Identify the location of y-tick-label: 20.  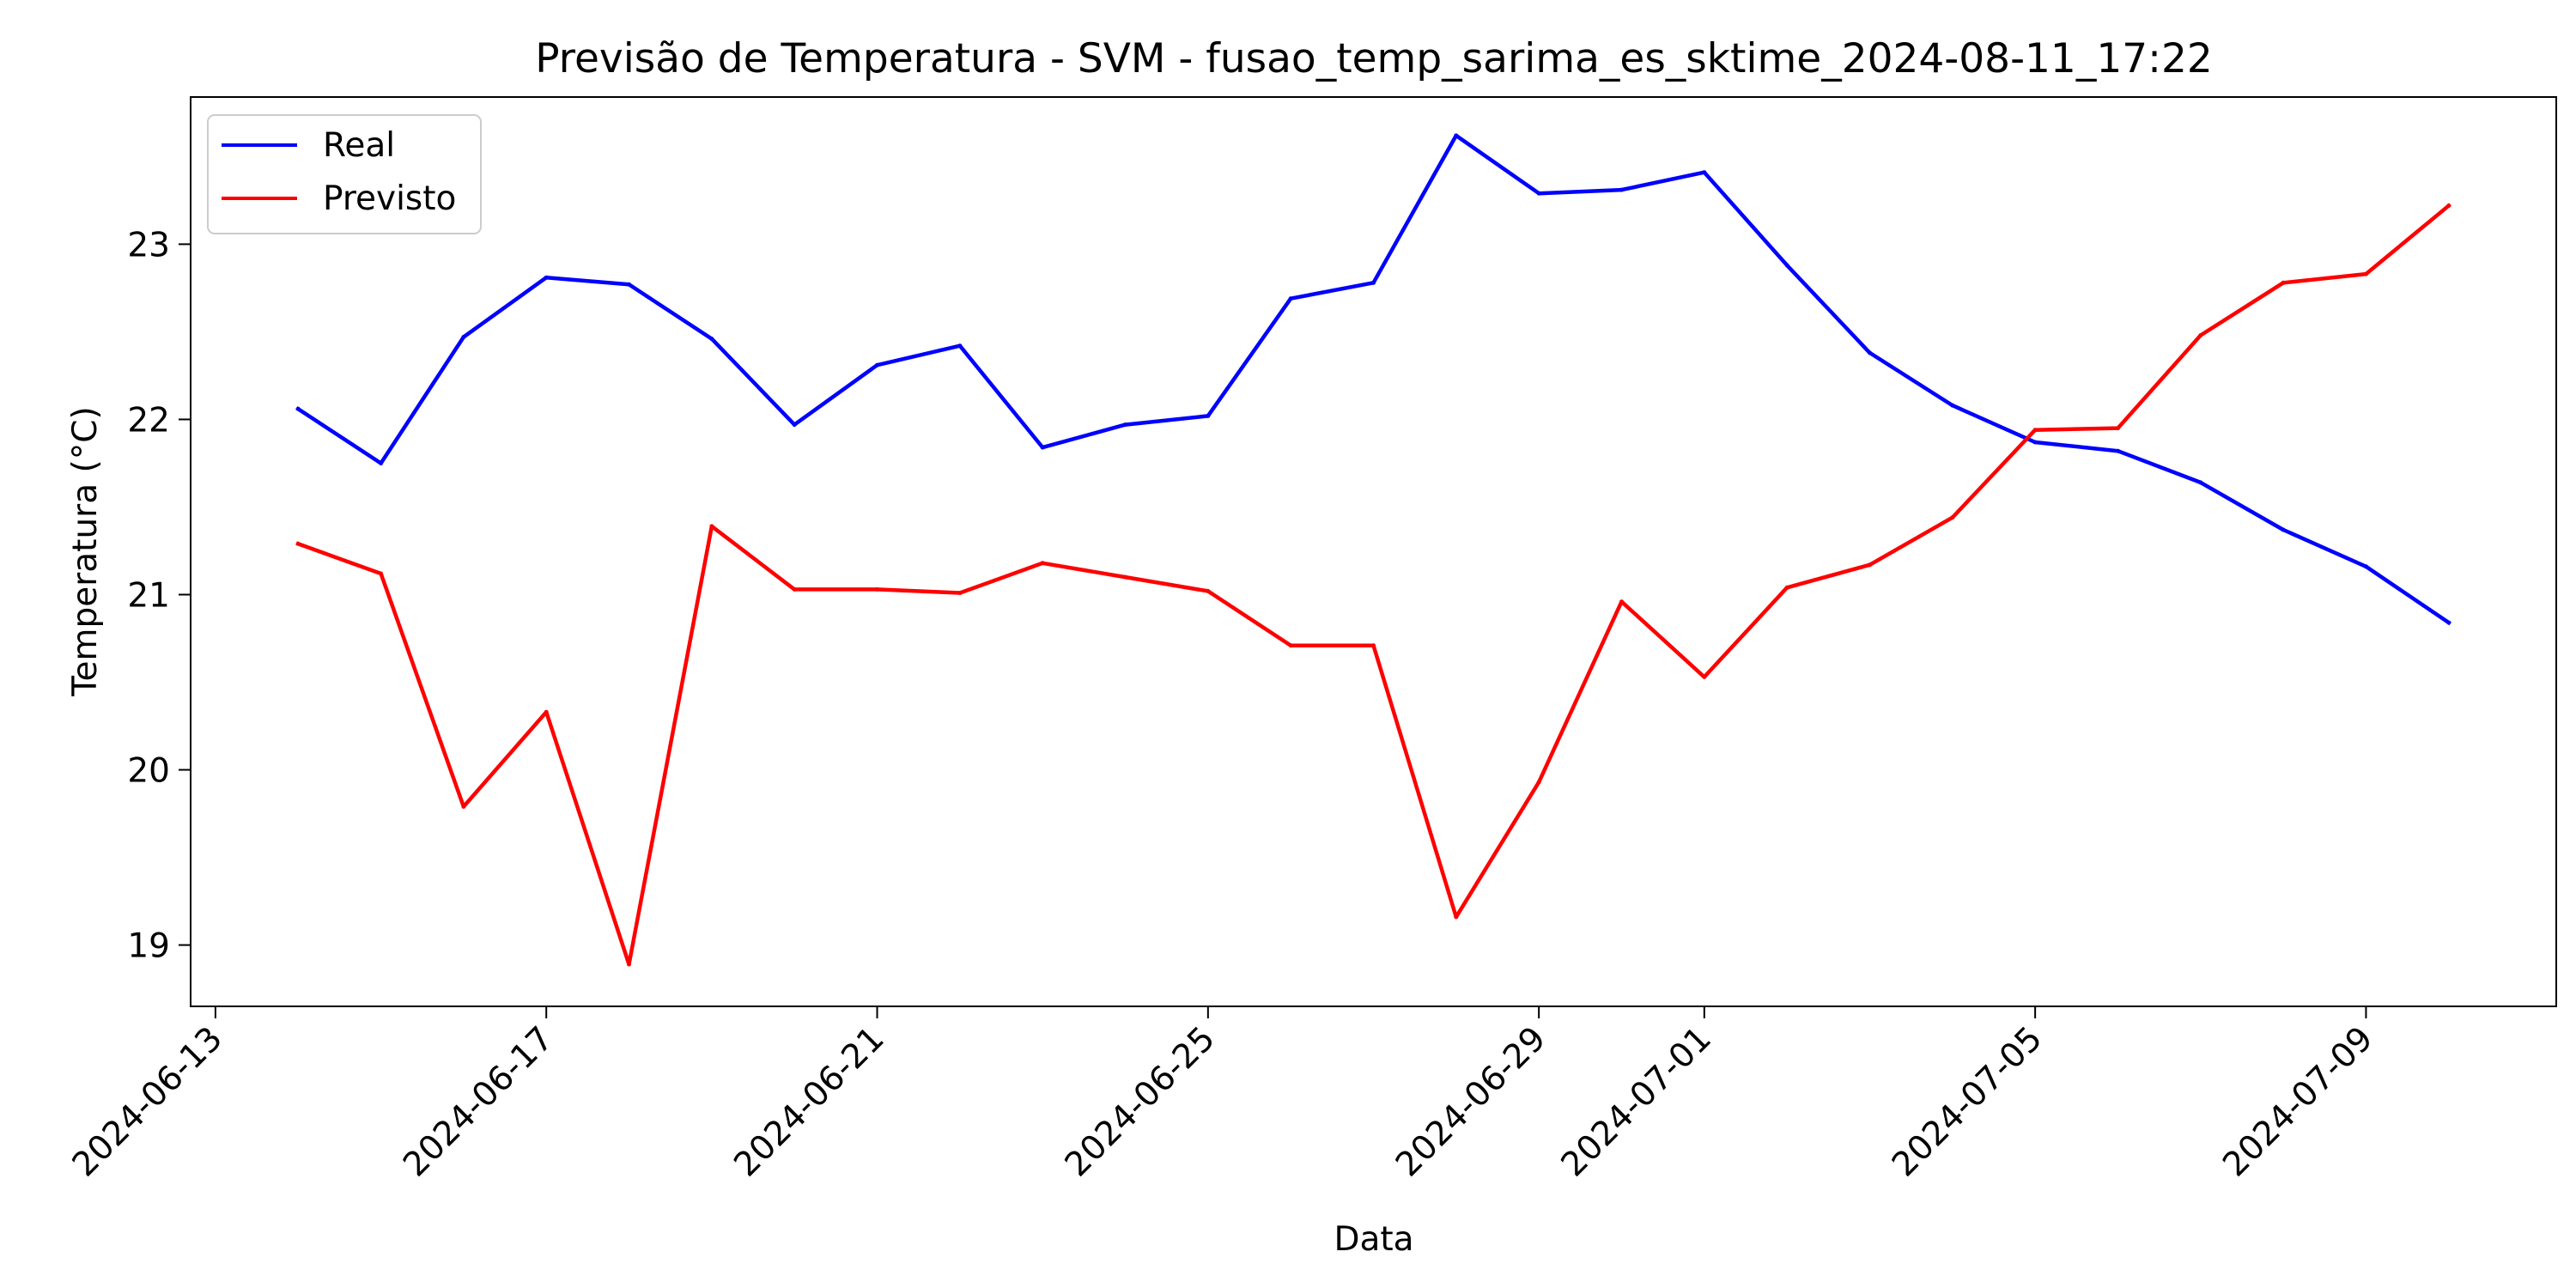
(148, 771).